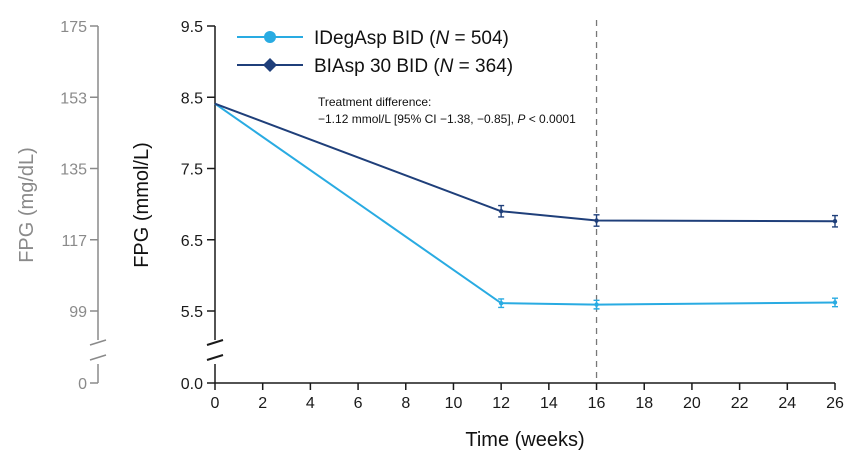  What do you see at coordinates (413, 66) in the screenshot?
I see `legend-label: BIAsp 30 BID (N = 364)` at bounding box center [413, 66].